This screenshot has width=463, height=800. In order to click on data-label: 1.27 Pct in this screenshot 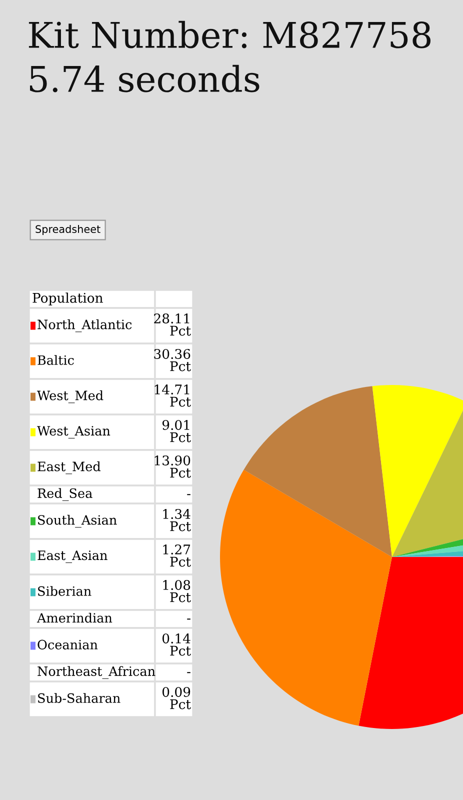, I will do `click(177, 555)`.